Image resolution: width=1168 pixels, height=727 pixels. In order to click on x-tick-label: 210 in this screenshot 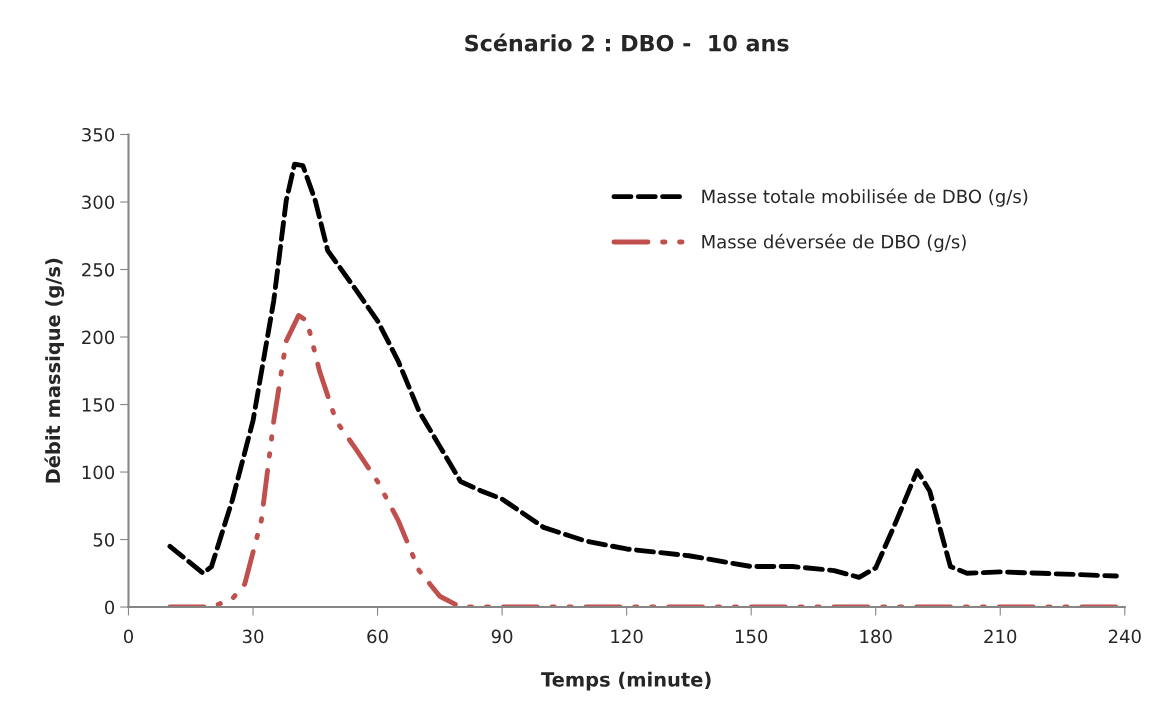, I will do `click(1000, 636)`.